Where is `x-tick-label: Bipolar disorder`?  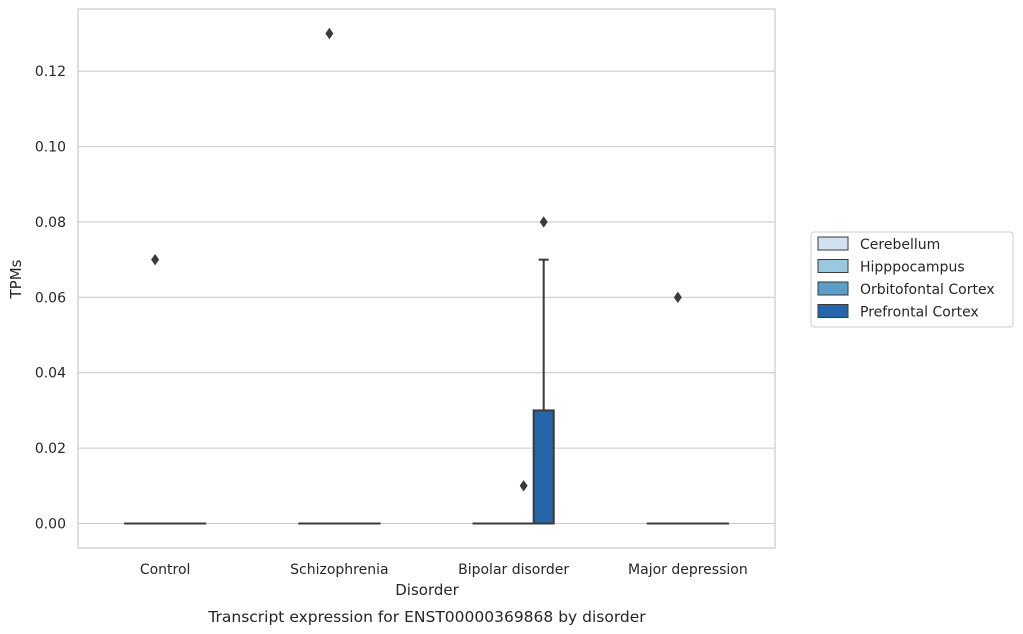
x-tick-label: Bipolar disorder is located at coordinates (513, 570).